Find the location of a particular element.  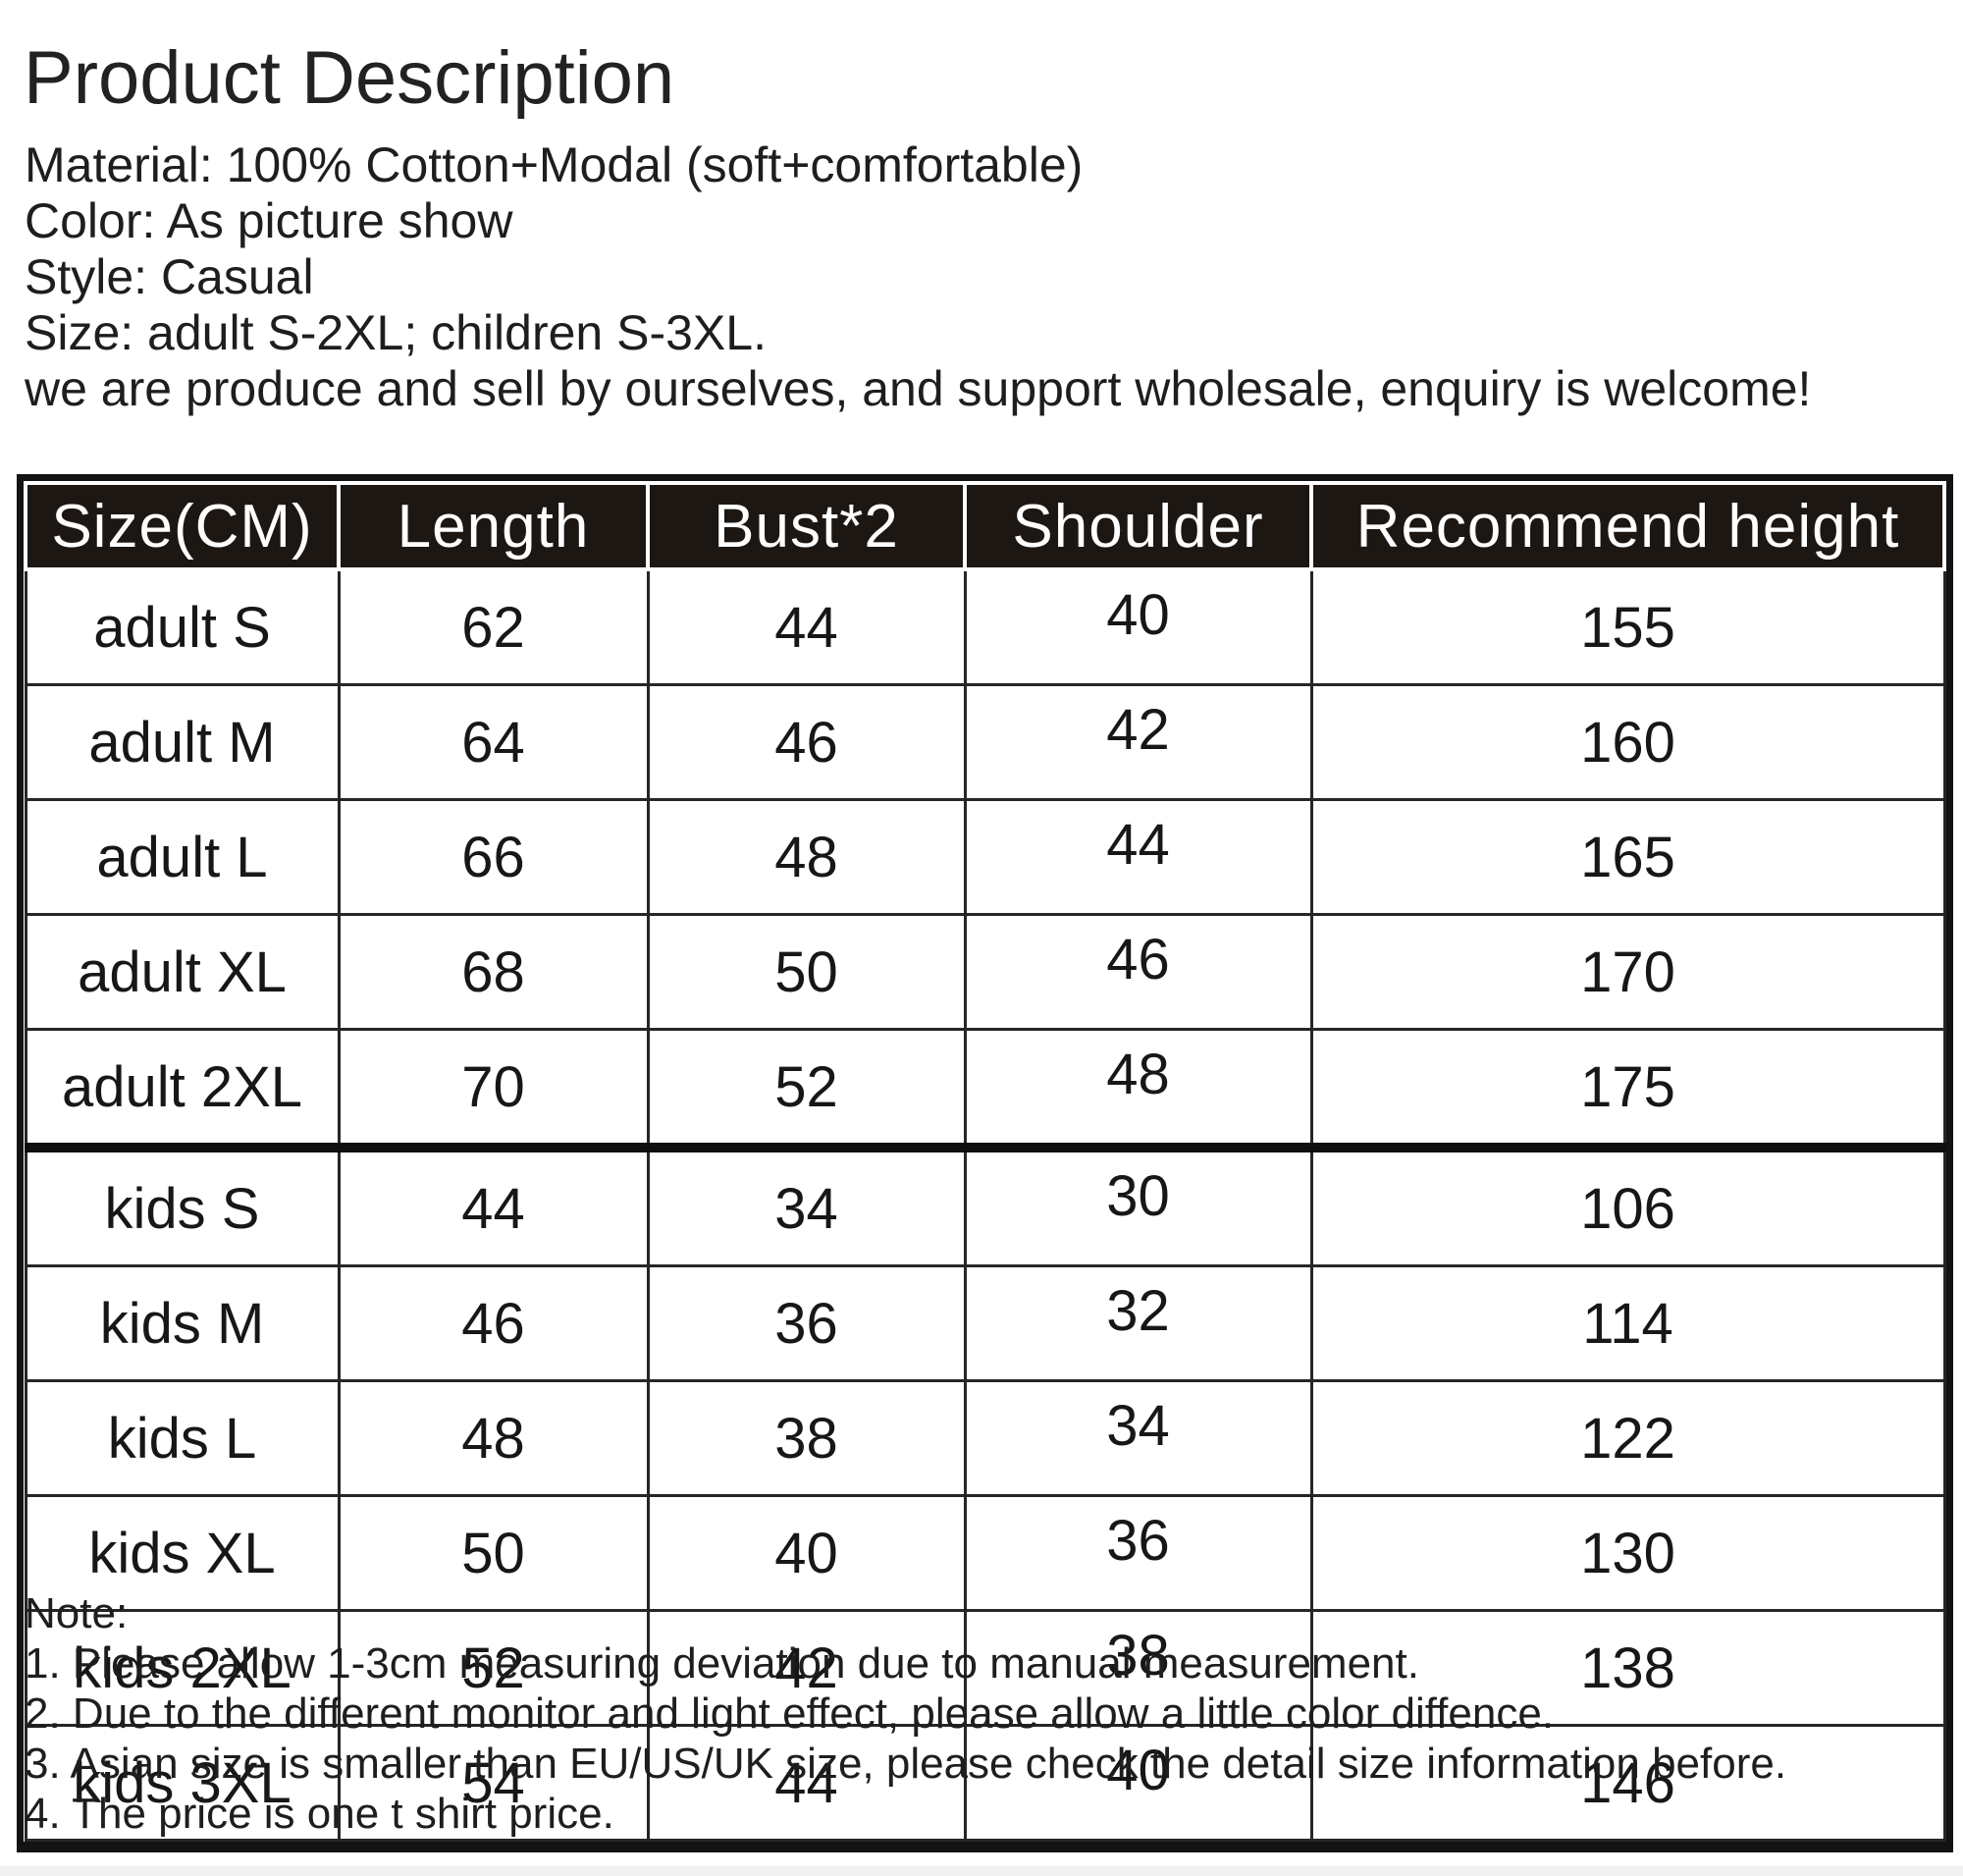

cell-size: kids M is located at coordinates (183, 1323).